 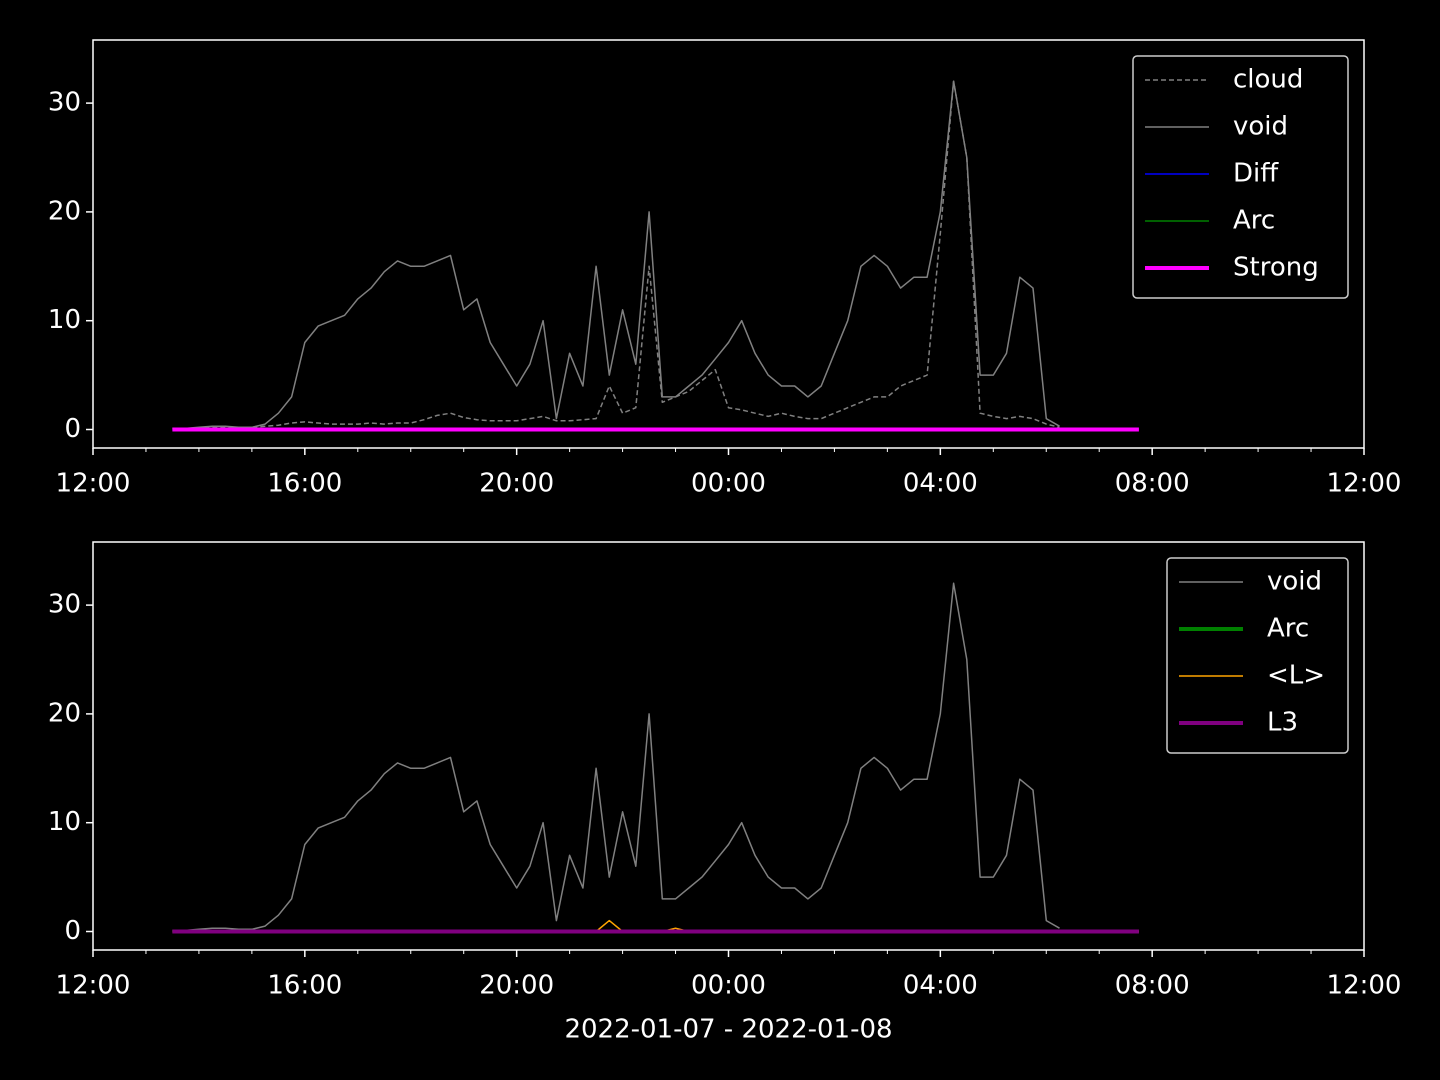 What do you see at coordinates (1296, 676) in the screenshot?
I see `legend-label: <L>` at bounding box center [1296, 676].